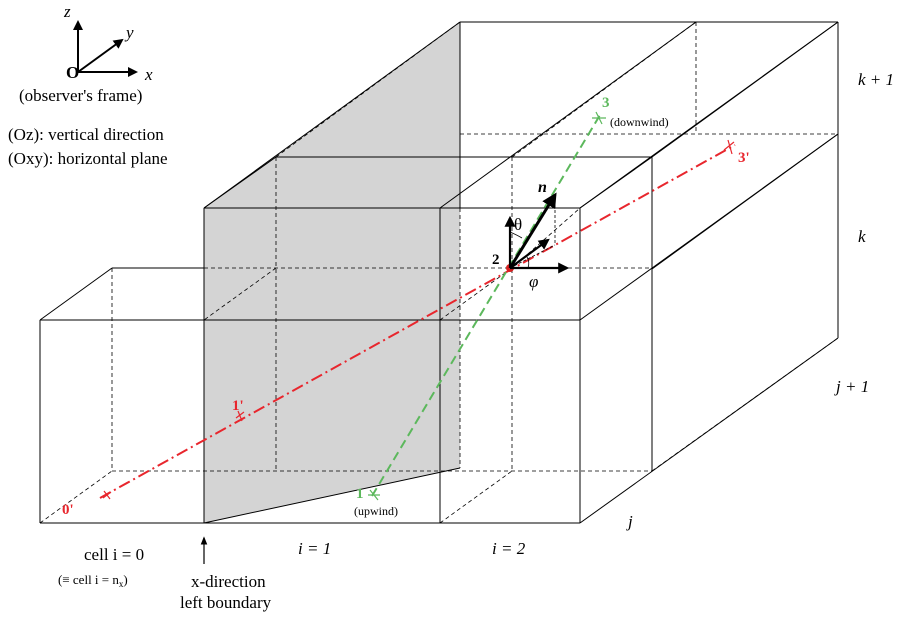 The width and height of the screenshot is (899, 624). Describe the element at coordinates (851, 386) in the screenshot. I see `level-j-plus-1: j + 1` at that location.